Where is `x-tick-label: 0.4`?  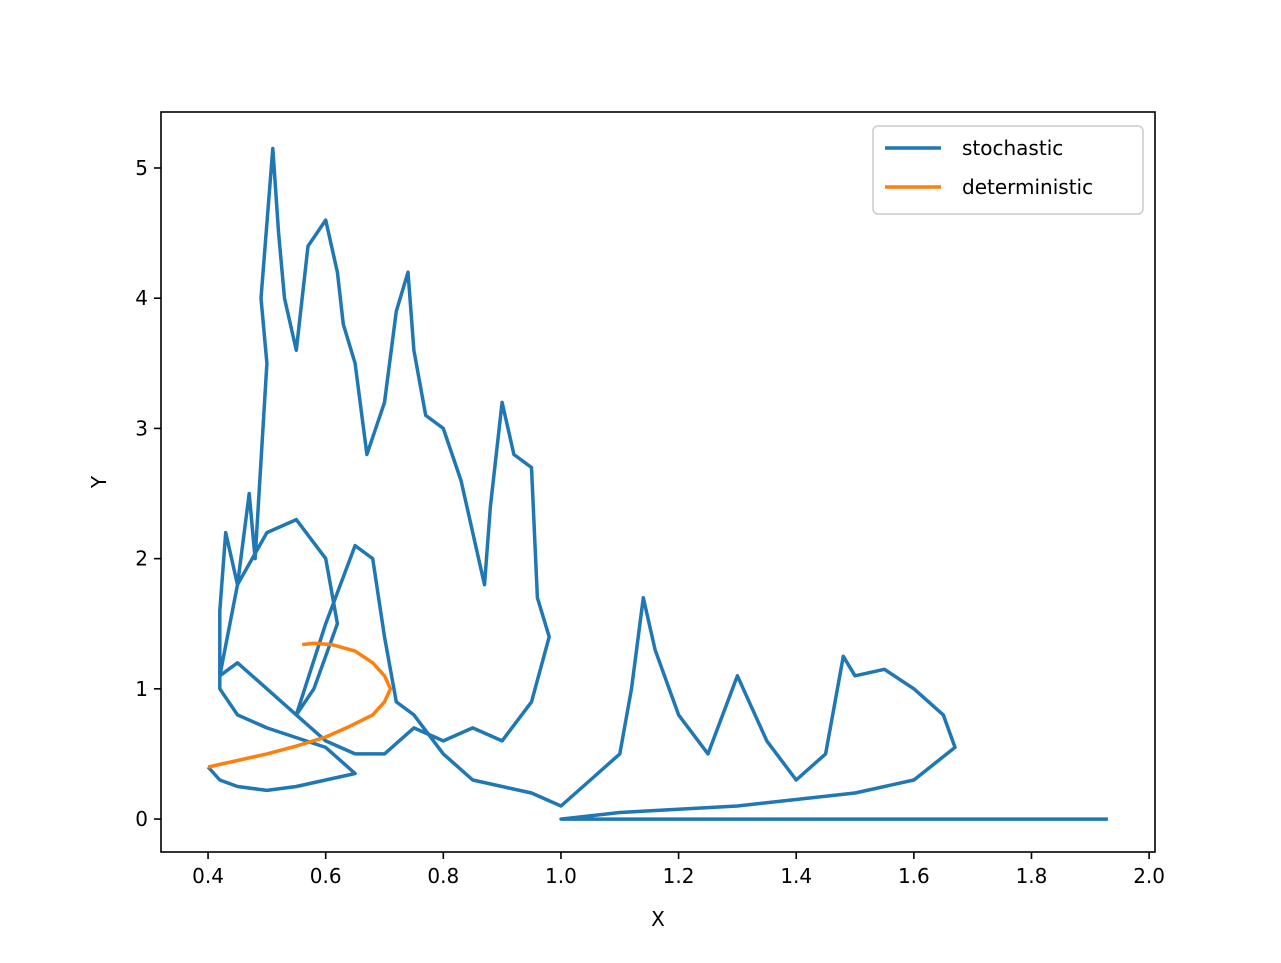
x-tick-label: 0.4 is located at coordinates (208, 876).